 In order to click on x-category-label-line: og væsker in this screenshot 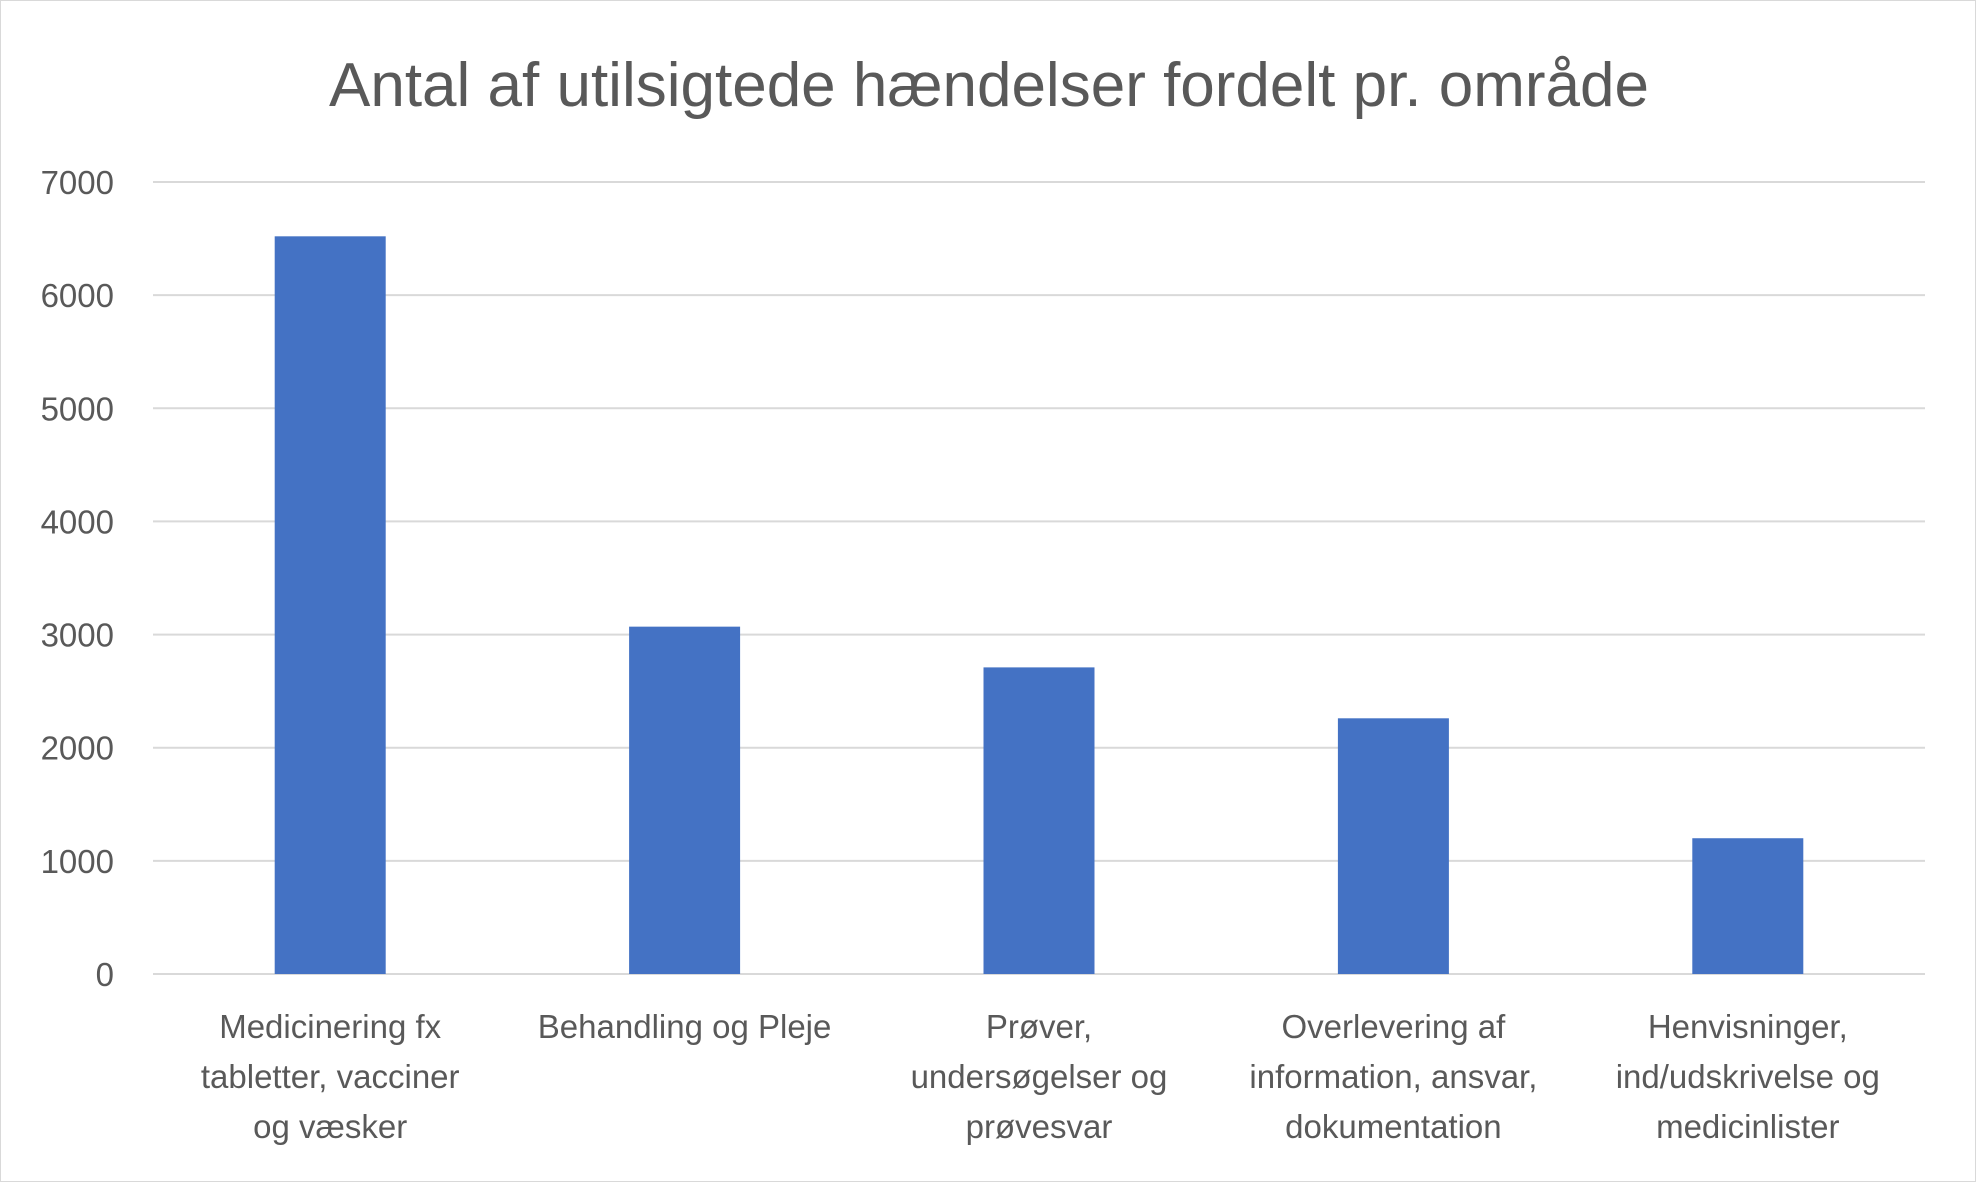, I will do `click(330, 1126)`.